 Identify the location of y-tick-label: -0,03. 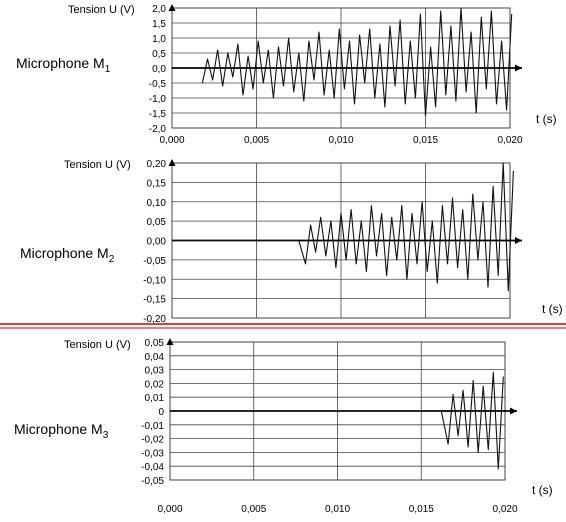
(152, 453).